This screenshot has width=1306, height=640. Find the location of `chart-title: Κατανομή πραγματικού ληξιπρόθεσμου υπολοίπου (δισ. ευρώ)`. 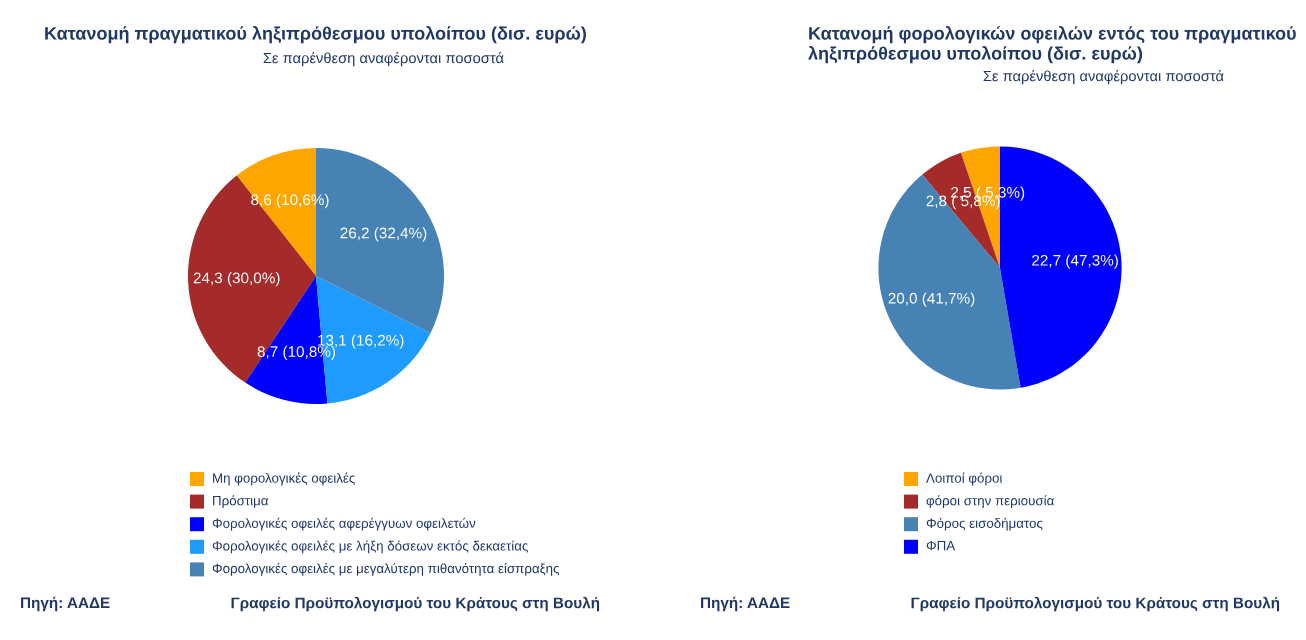

chart-title: Κατανομή πραγματικού ληξιπρόθεσμου υπολοίπου (δισ. ευρώ) is located at coordinates (315, 35).